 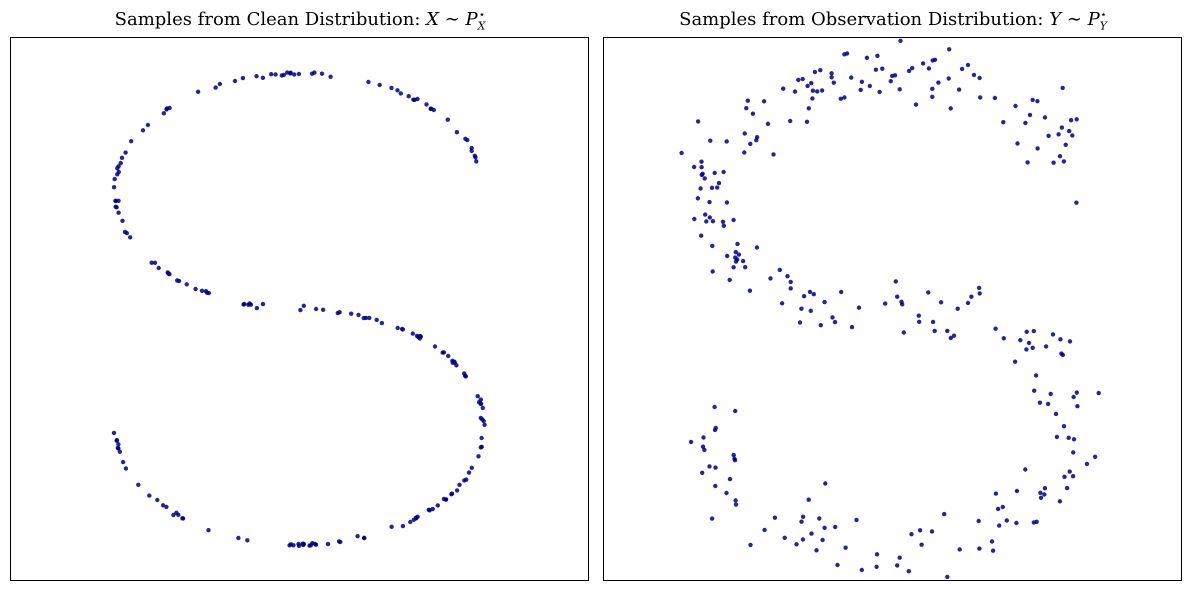 What do you see at coordinates (1074, 19) in the screenshot?
I see `right-title-math: Y ∼ P` at bounding box center [1074, 19].